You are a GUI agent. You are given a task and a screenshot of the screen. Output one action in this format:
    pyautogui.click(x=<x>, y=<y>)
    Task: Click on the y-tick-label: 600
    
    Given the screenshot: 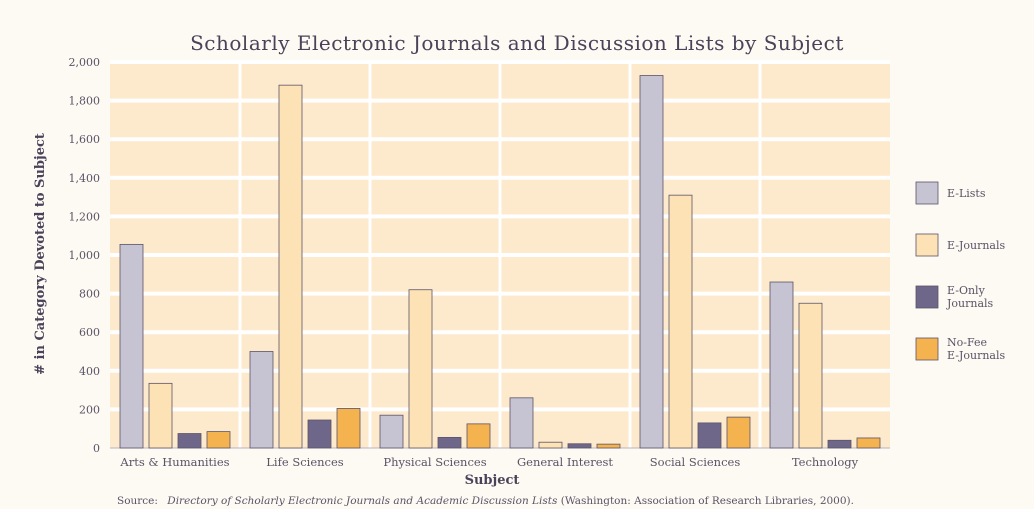 What is the action you would take?
    pyautogui.click(x=89, y=332)
    